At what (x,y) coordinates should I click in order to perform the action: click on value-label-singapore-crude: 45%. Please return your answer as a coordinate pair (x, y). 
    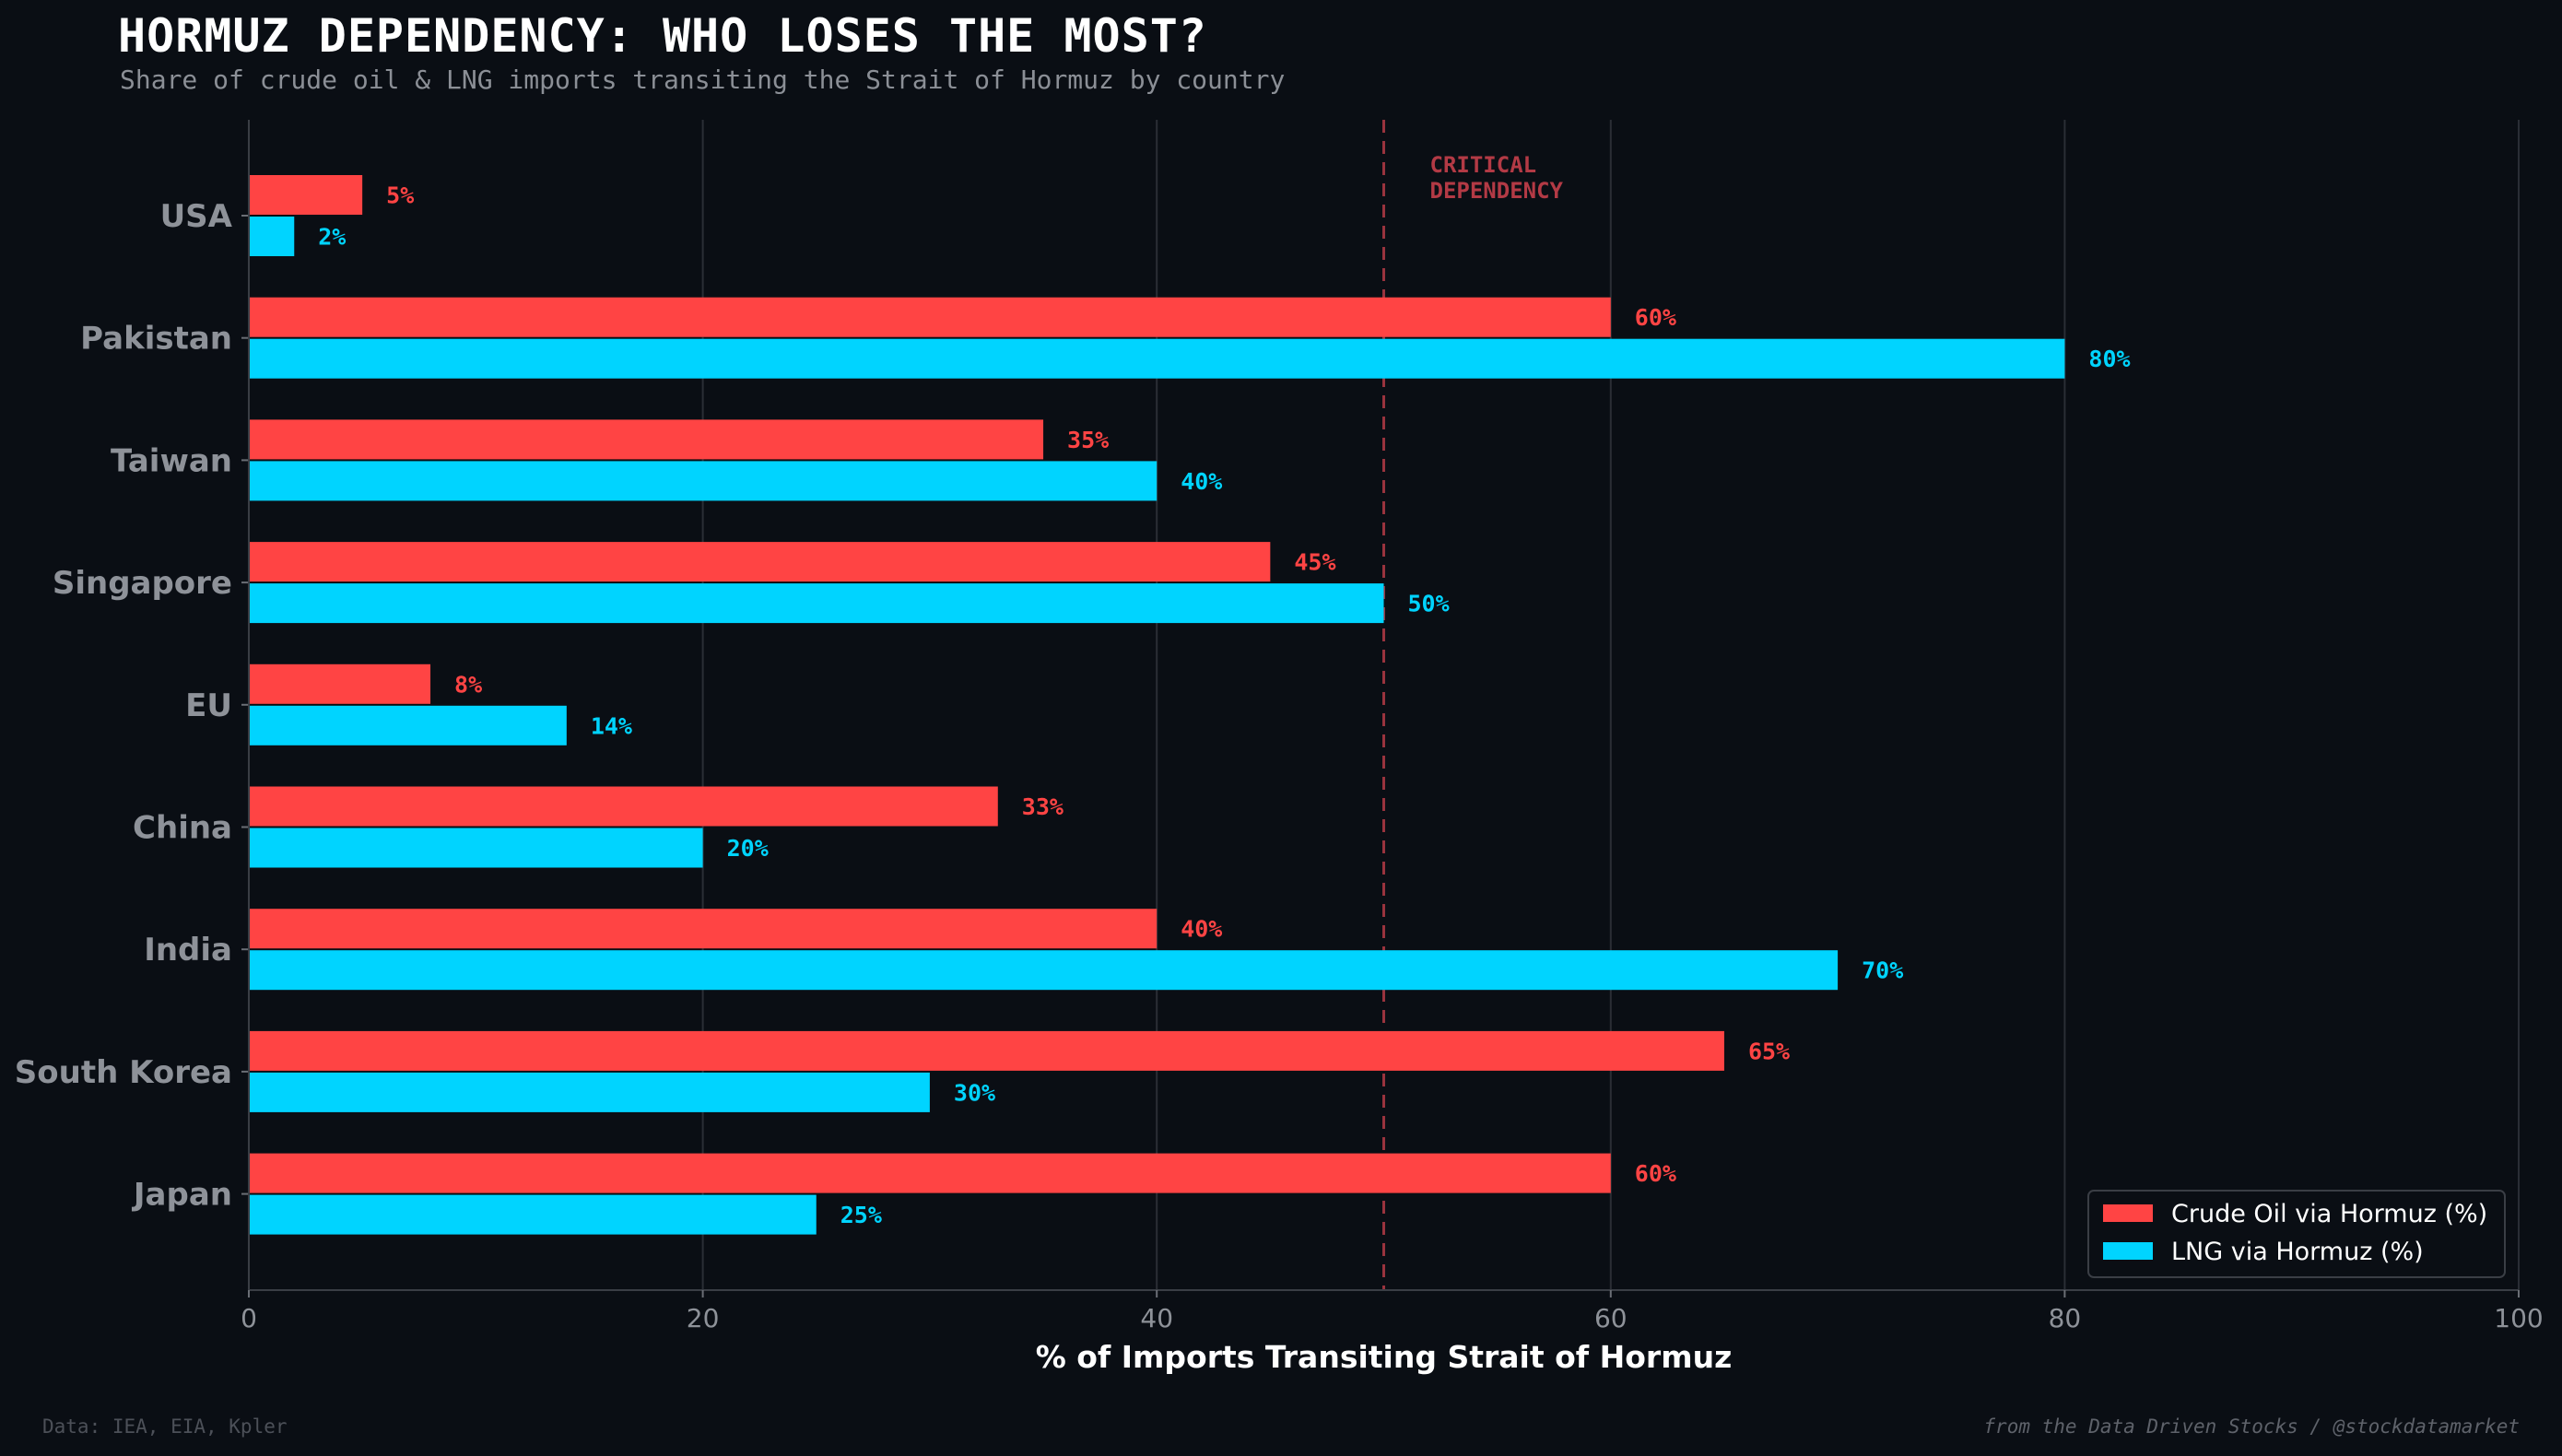
    Looking at the image, I should click on (1314, 562).